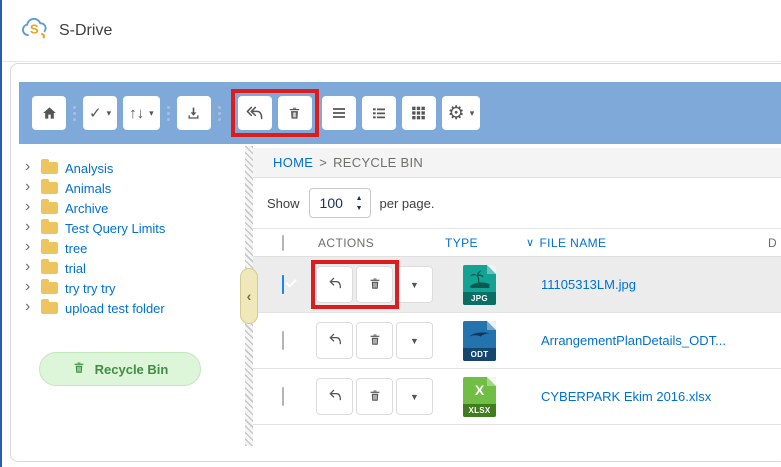 This screenshot has height=467, width=781. Describe the element at coordinates (100, 113) in the screenshot. I see `select-all-dropdown-button: ✓ ▾` at that location.